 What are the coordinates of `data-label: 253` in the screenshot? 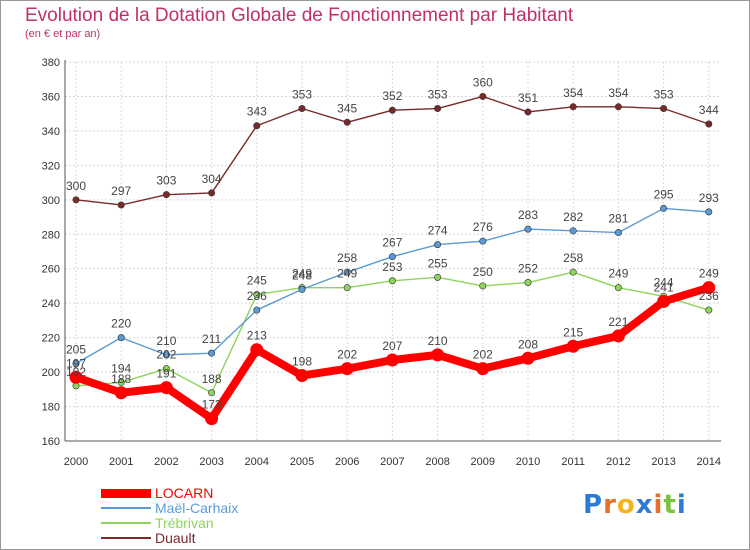 It's located at (392, 267).